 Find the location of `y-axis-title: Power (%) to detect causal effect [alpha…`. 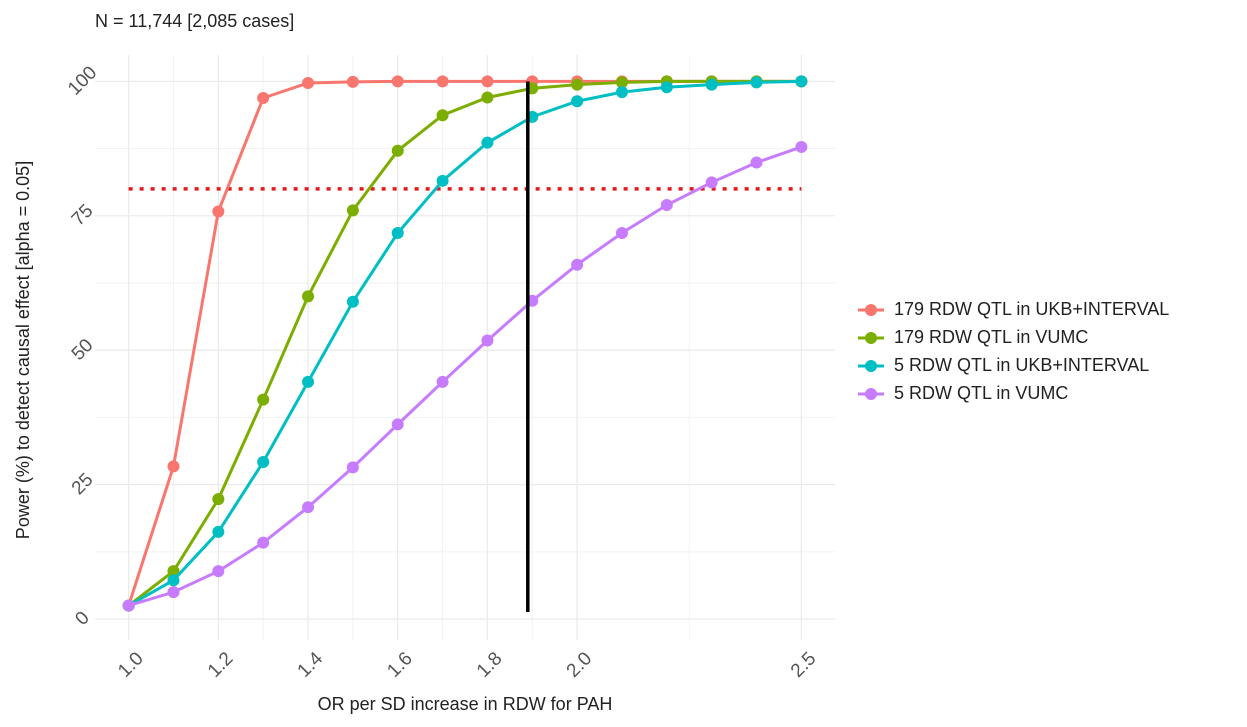

y-axis-title: Power (%) to detect causal effect [alpha… is located at coordinates (23, 350).